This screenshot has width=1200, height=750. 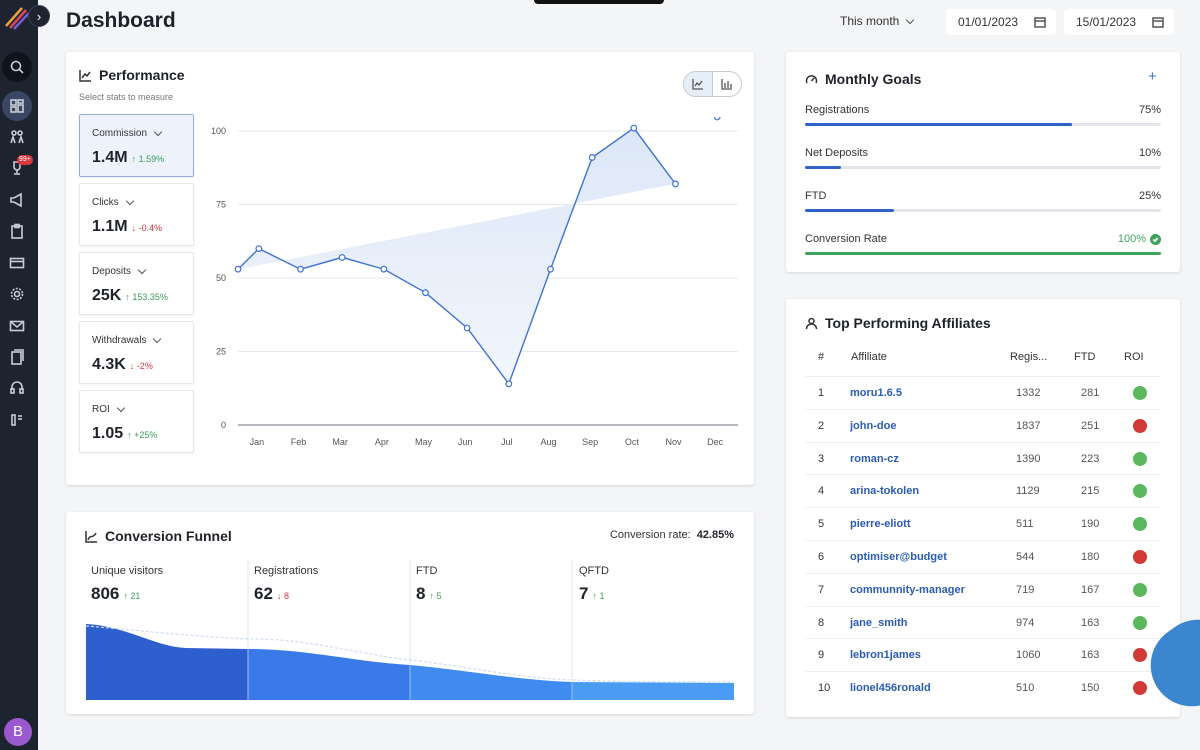 What do you see at coordinates (1085, 357) in the screenshot?
I see `column-header-ftd: FTD` at bounding box center [1085, 357].